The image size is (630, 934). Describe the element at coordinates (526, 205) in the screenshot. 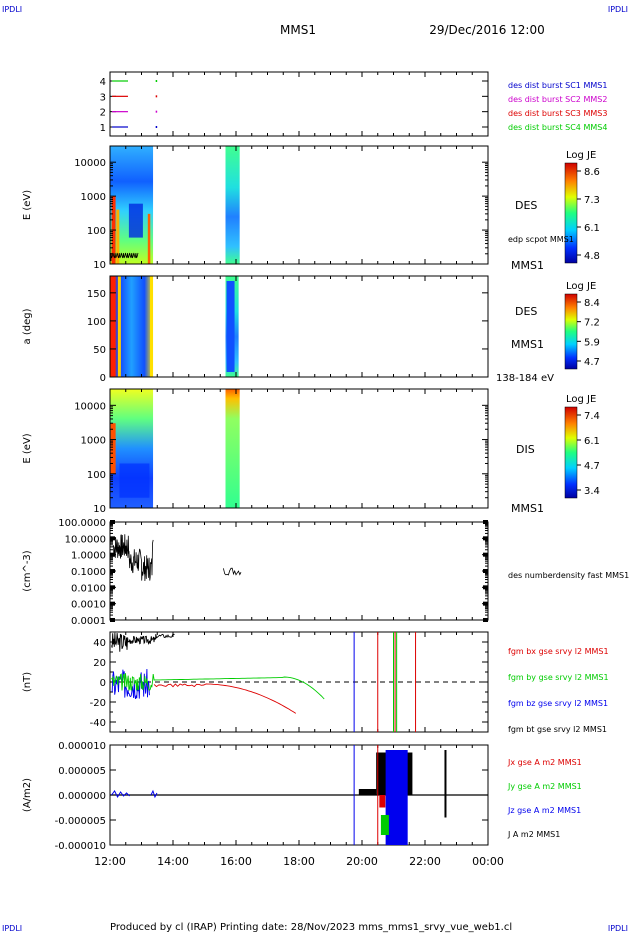

I see `des-energy-instrument-label: DES` at that location.